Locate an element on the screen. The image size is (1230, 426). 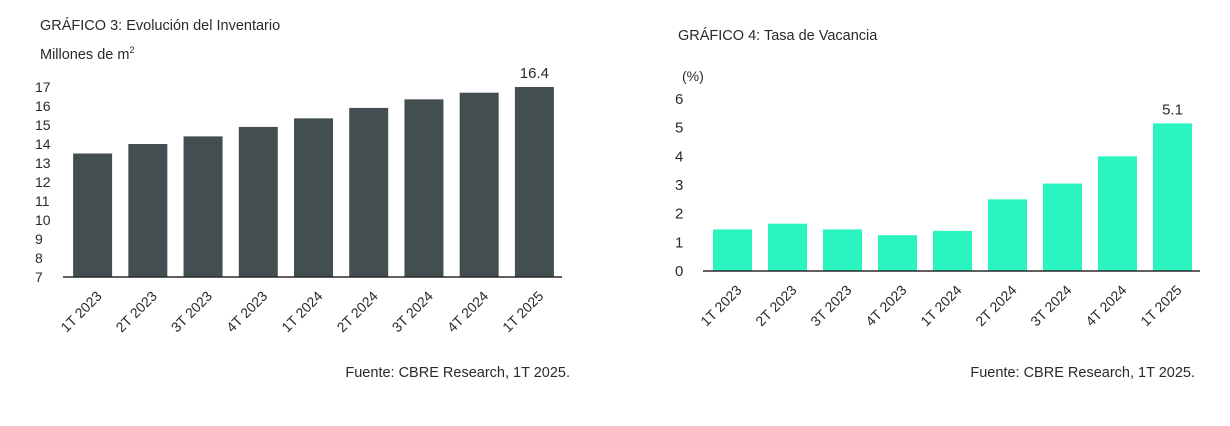
inventory-xtick-label: 3T 2024 is located at coordinates (413, 312).